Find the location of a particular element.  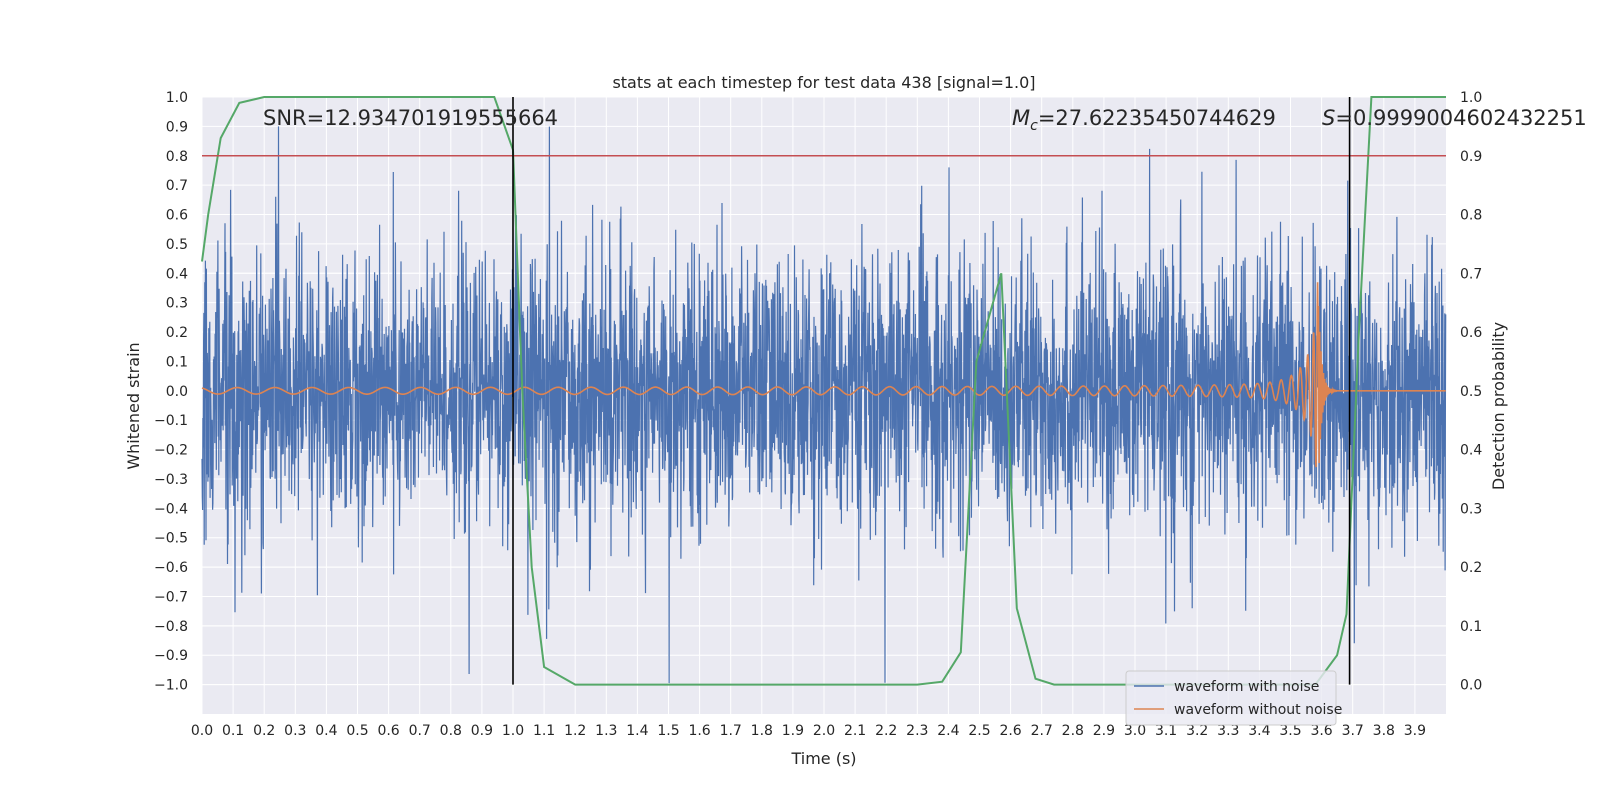

x-tick-label: 1.5 is located at coordinates (668, 731).